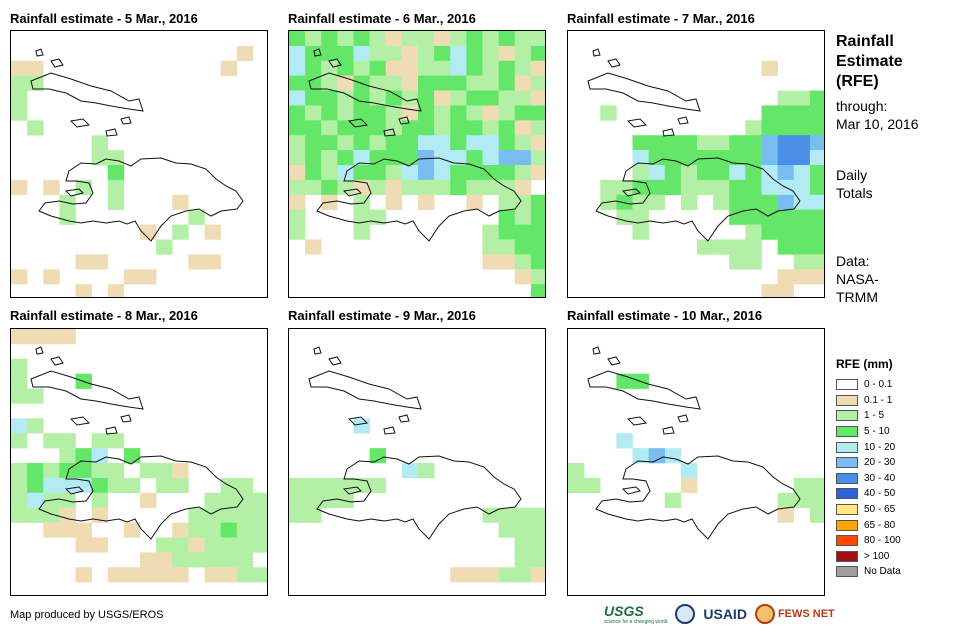  I want to click on panel-title-10-mar: Rainfall estimate - 10 Mar., 2016, so click(665, 315).